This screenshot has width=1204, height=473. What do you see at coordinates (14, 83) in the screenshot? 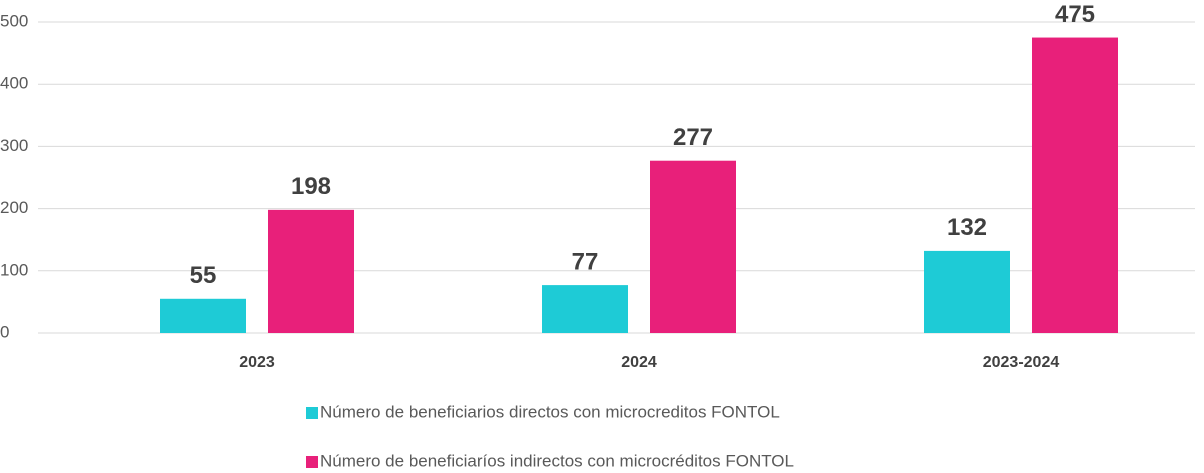
I see `y-tick-label: 400` at bounding box center [14, 83].